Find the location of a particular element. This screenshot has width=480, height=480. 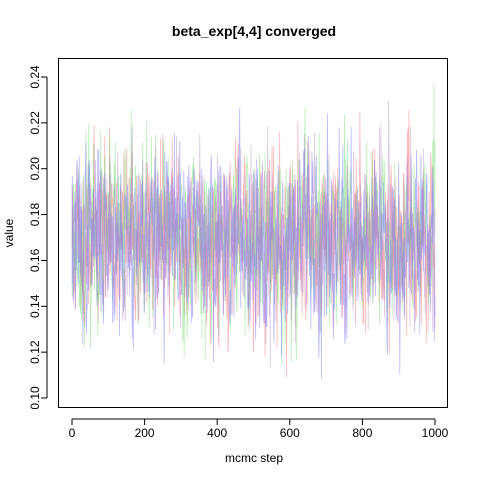

y-tick-label: 0.24 is located at coordinates (35, 77).